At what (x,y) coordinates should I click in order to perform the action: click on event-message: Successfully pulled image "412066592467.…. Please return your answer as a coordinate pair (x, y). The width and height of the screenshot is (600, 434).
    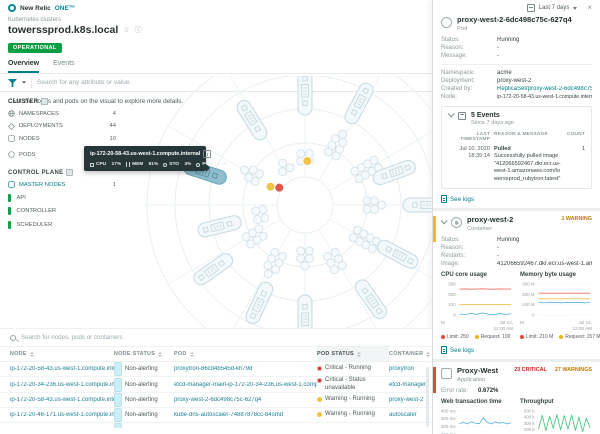
    Looking at the image, I should click on (527, 167).